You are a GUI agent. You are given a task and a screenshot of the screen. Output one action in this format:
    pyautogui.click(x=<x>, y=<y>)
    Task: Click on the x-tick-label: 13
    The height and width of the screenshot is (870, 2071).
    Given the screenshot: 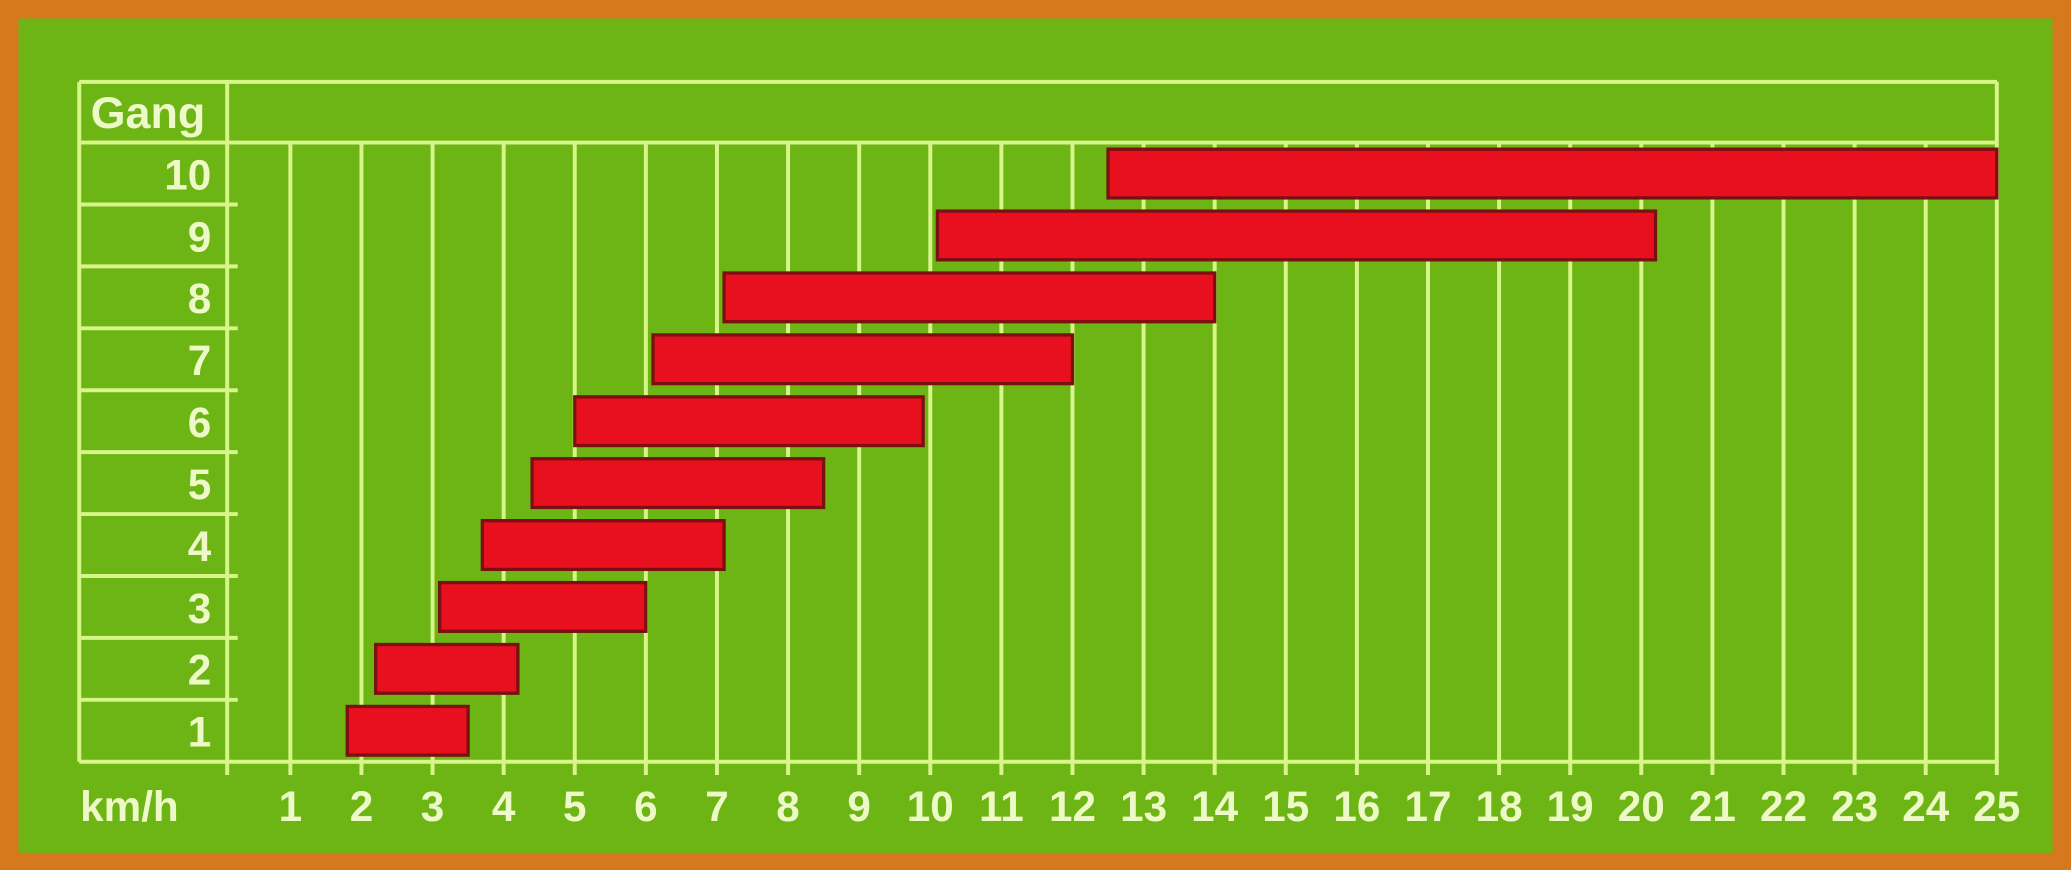 What is the action you would take?
    pyautogui.click(x=1143, y=806)
    